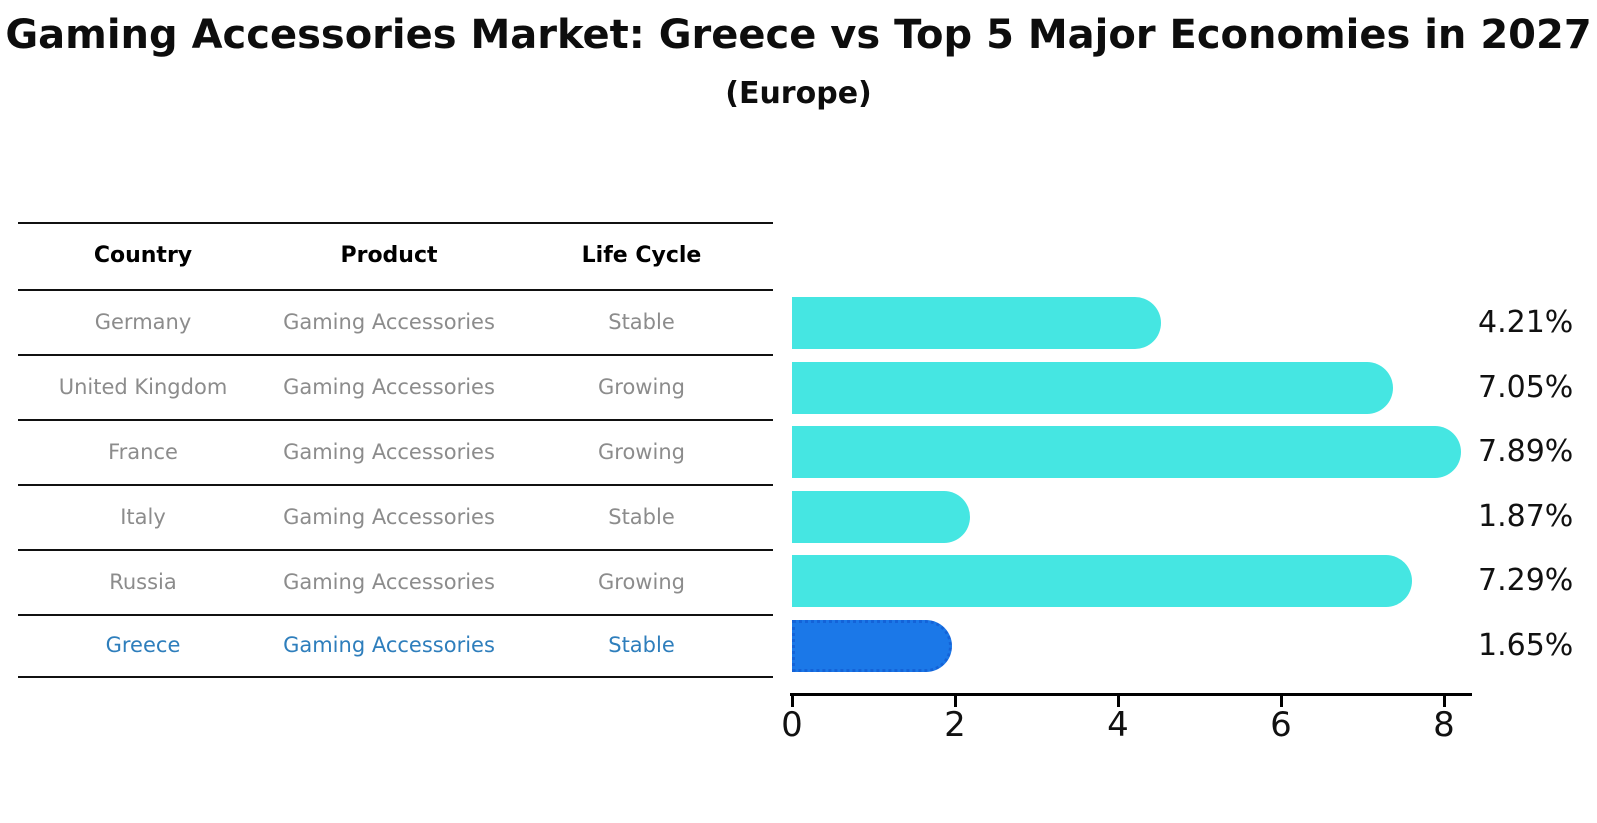  Describe the element at coordinates (955, 725) in the screenshot. I see `x-axis-tick-label: 2` at that location.